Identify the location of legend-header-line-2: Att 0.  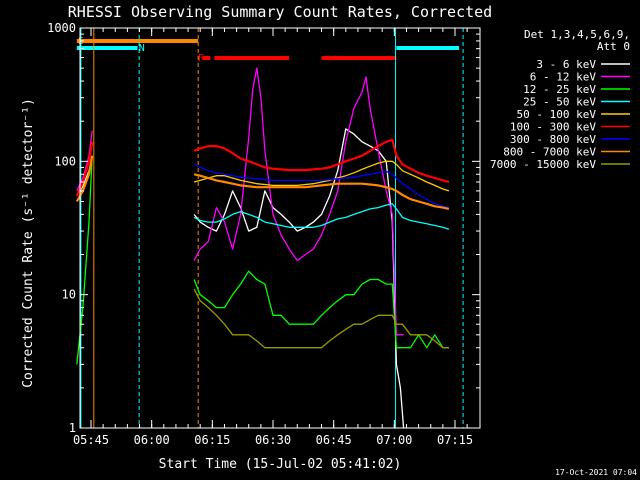
(613, 46).